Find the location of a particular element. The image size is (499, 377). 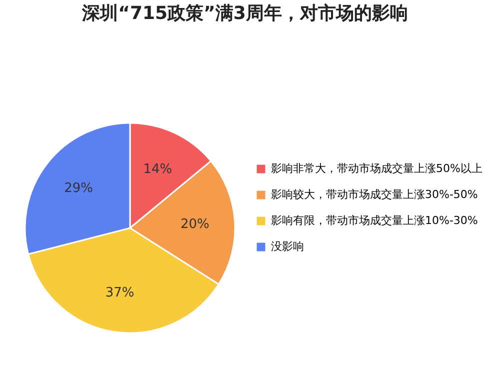

legend-label: 影响非常大，带动市场成交量上涨50%以上 is located at coordinates (376, 168).